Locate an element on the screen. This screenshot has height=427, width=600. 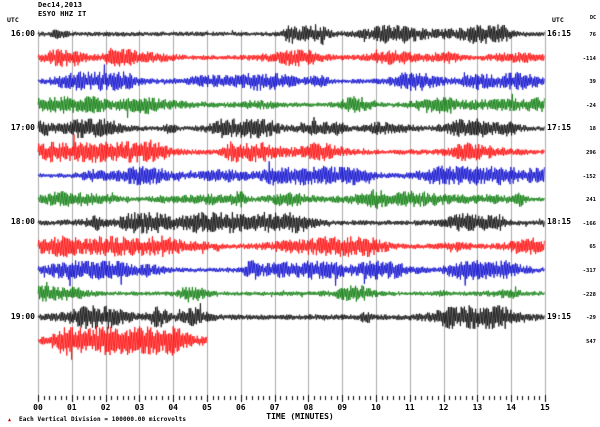
right-time-label: 18:15 is located at coordinates (559, 222).